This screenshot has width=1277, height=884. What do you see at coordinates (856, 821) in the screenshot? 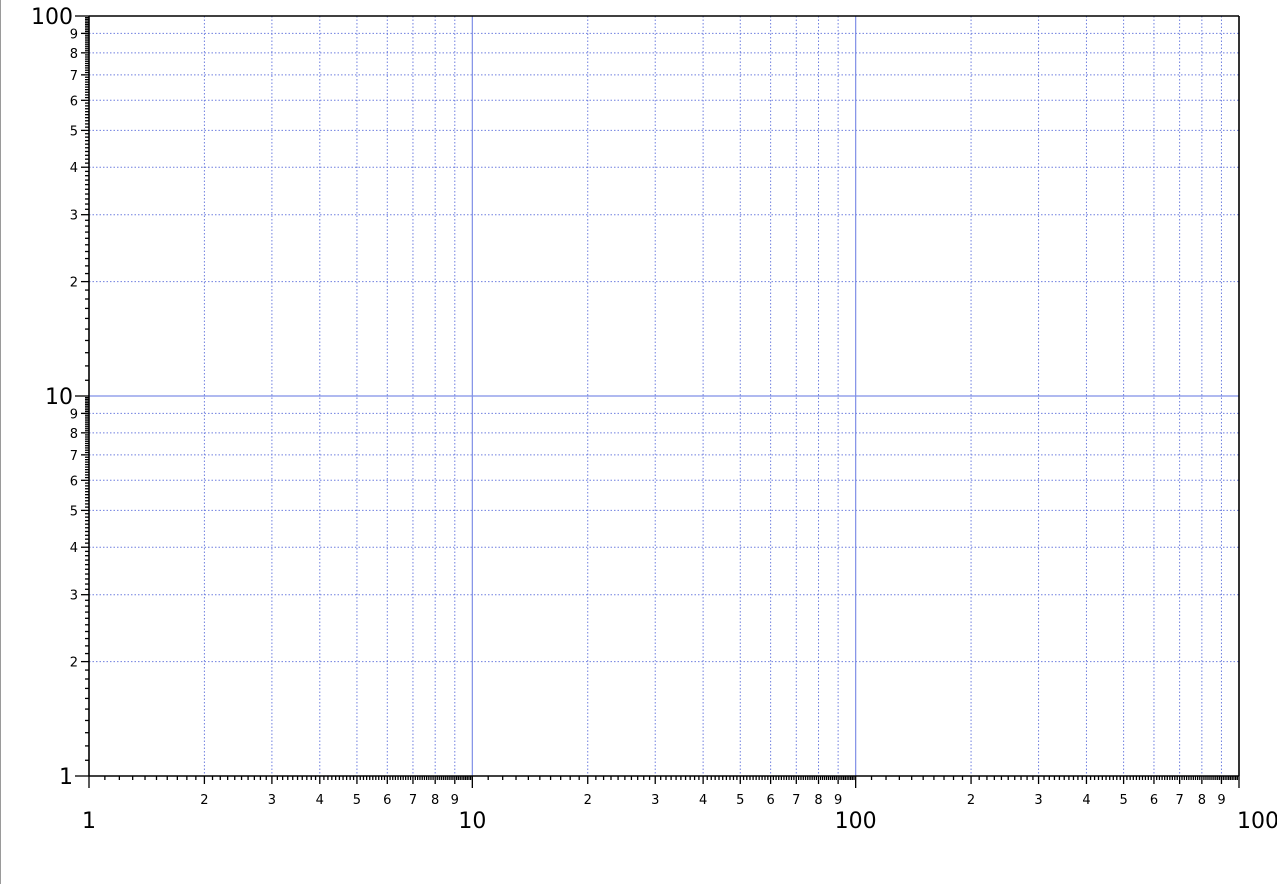
I see `x-major-tick-label: 100` at bounding box center [856, 821].